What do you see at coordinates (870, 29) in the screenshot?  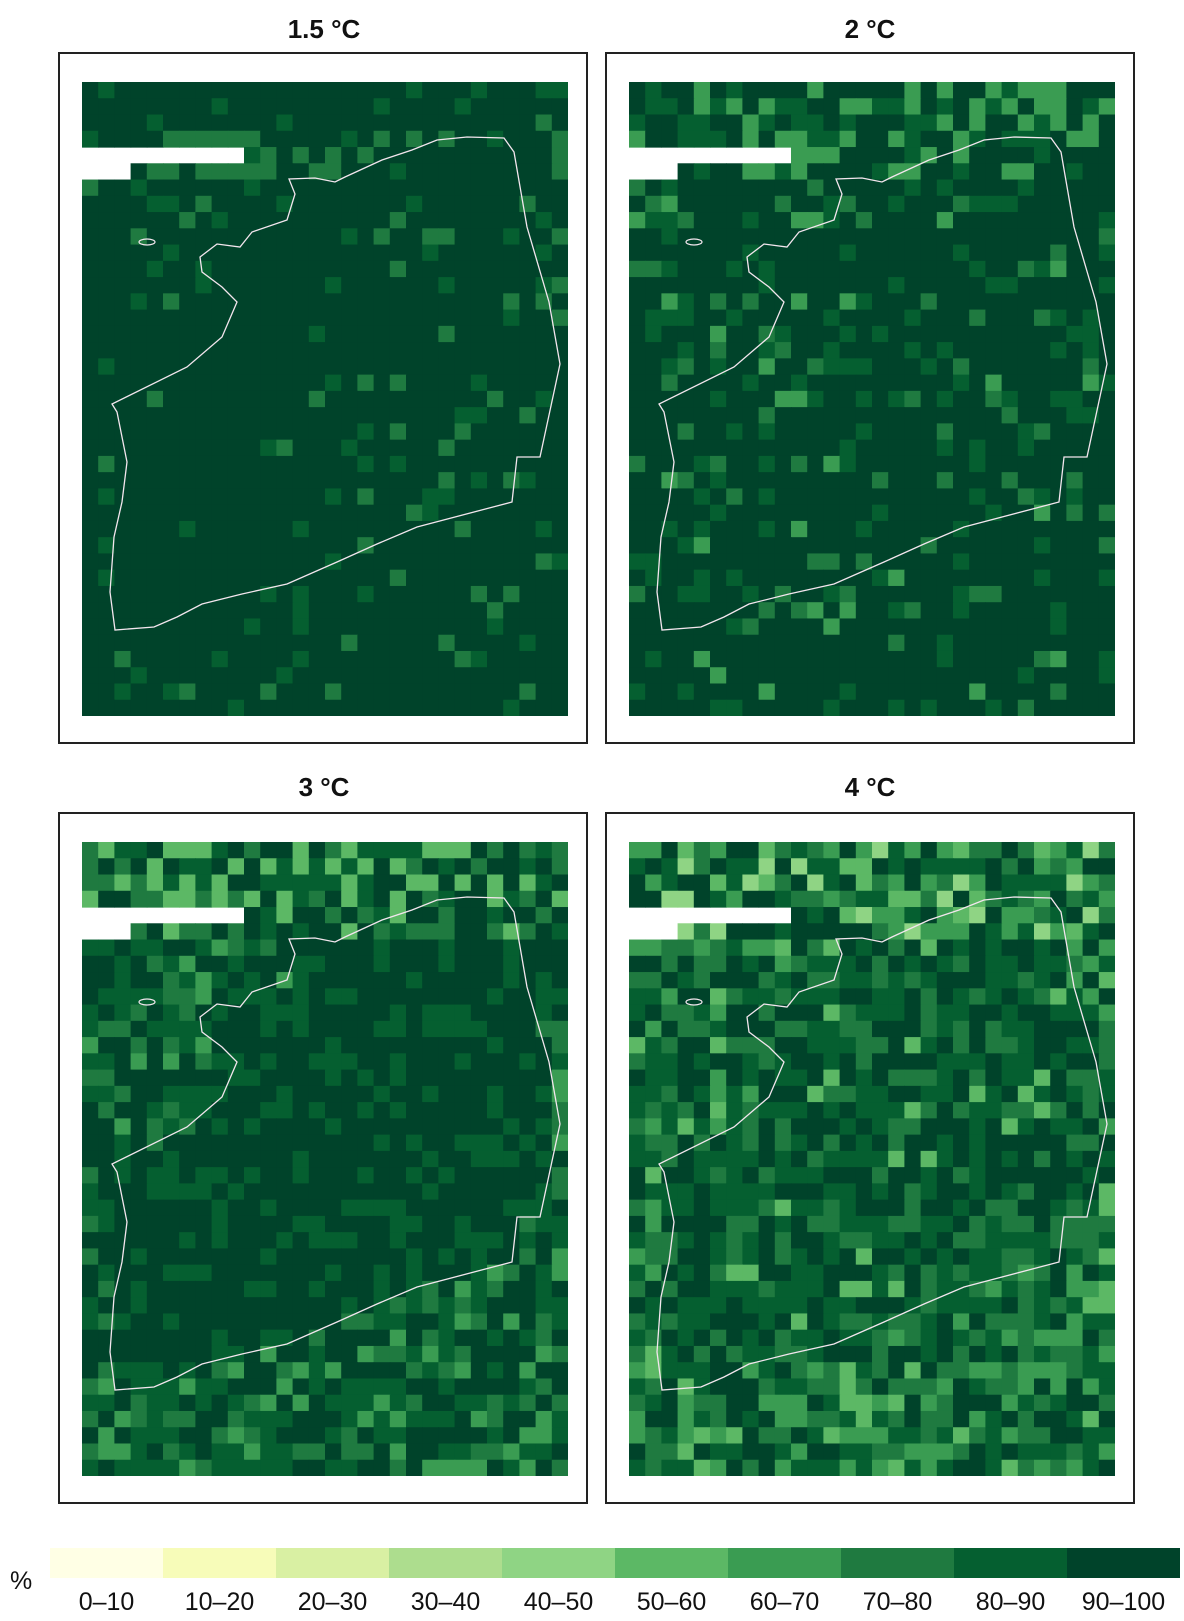 I see `panel-title-2: 2 °C` at bounding box center [870, 29].